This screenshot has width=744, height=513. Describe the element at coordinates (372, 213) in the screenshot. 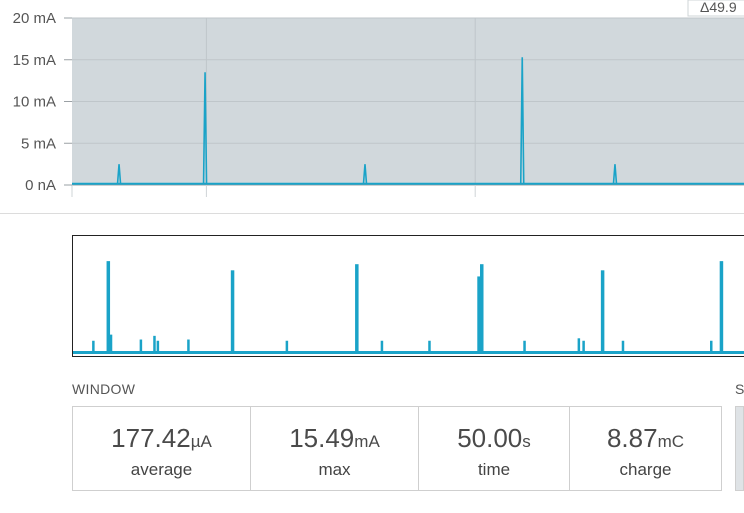

I see `section-divider` at that location.